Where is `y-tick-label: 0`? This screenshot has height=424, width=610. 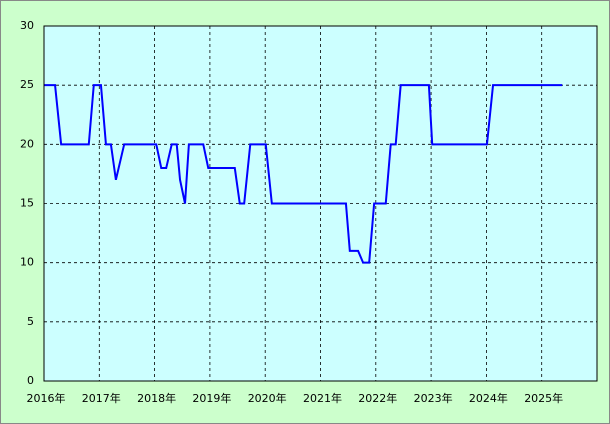
y-tick-label: 0 is located at coordinates (30, 380).